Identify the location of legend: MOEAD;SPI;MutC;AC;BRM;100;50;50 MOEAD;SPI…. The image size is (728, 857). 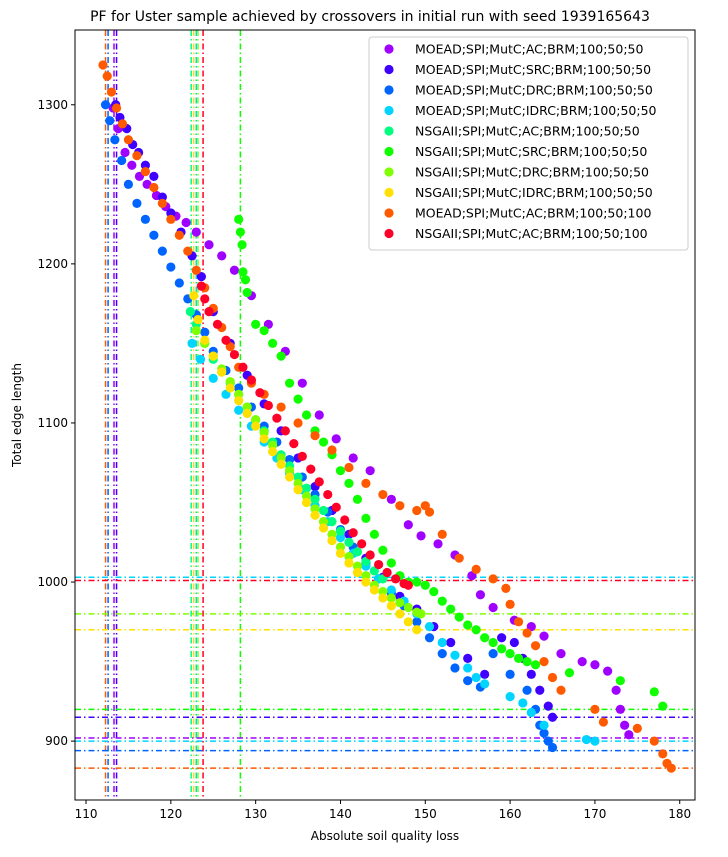
(528, 143).